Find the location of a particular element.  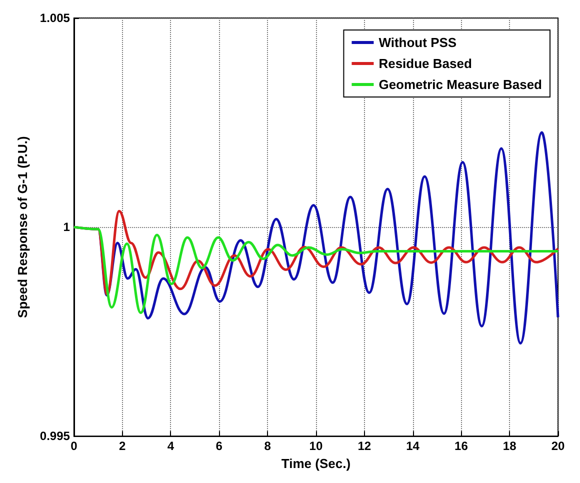

y-tick-label: 1 is located at coordinates (66, 227).